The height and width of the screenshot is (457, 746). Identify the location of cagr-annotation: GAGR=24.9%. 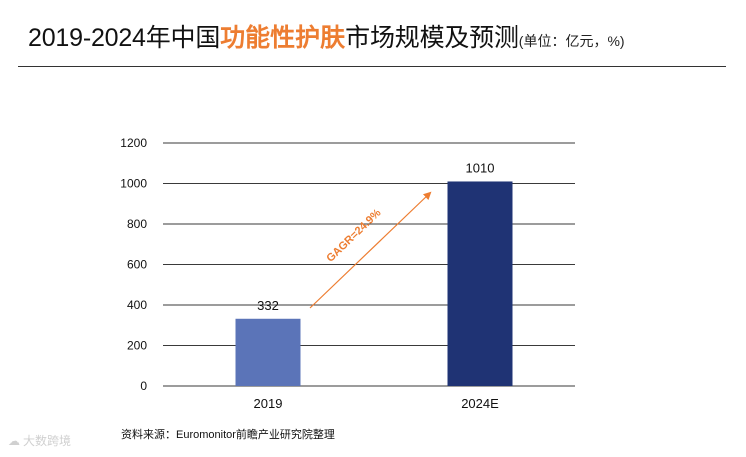
(353, 236).